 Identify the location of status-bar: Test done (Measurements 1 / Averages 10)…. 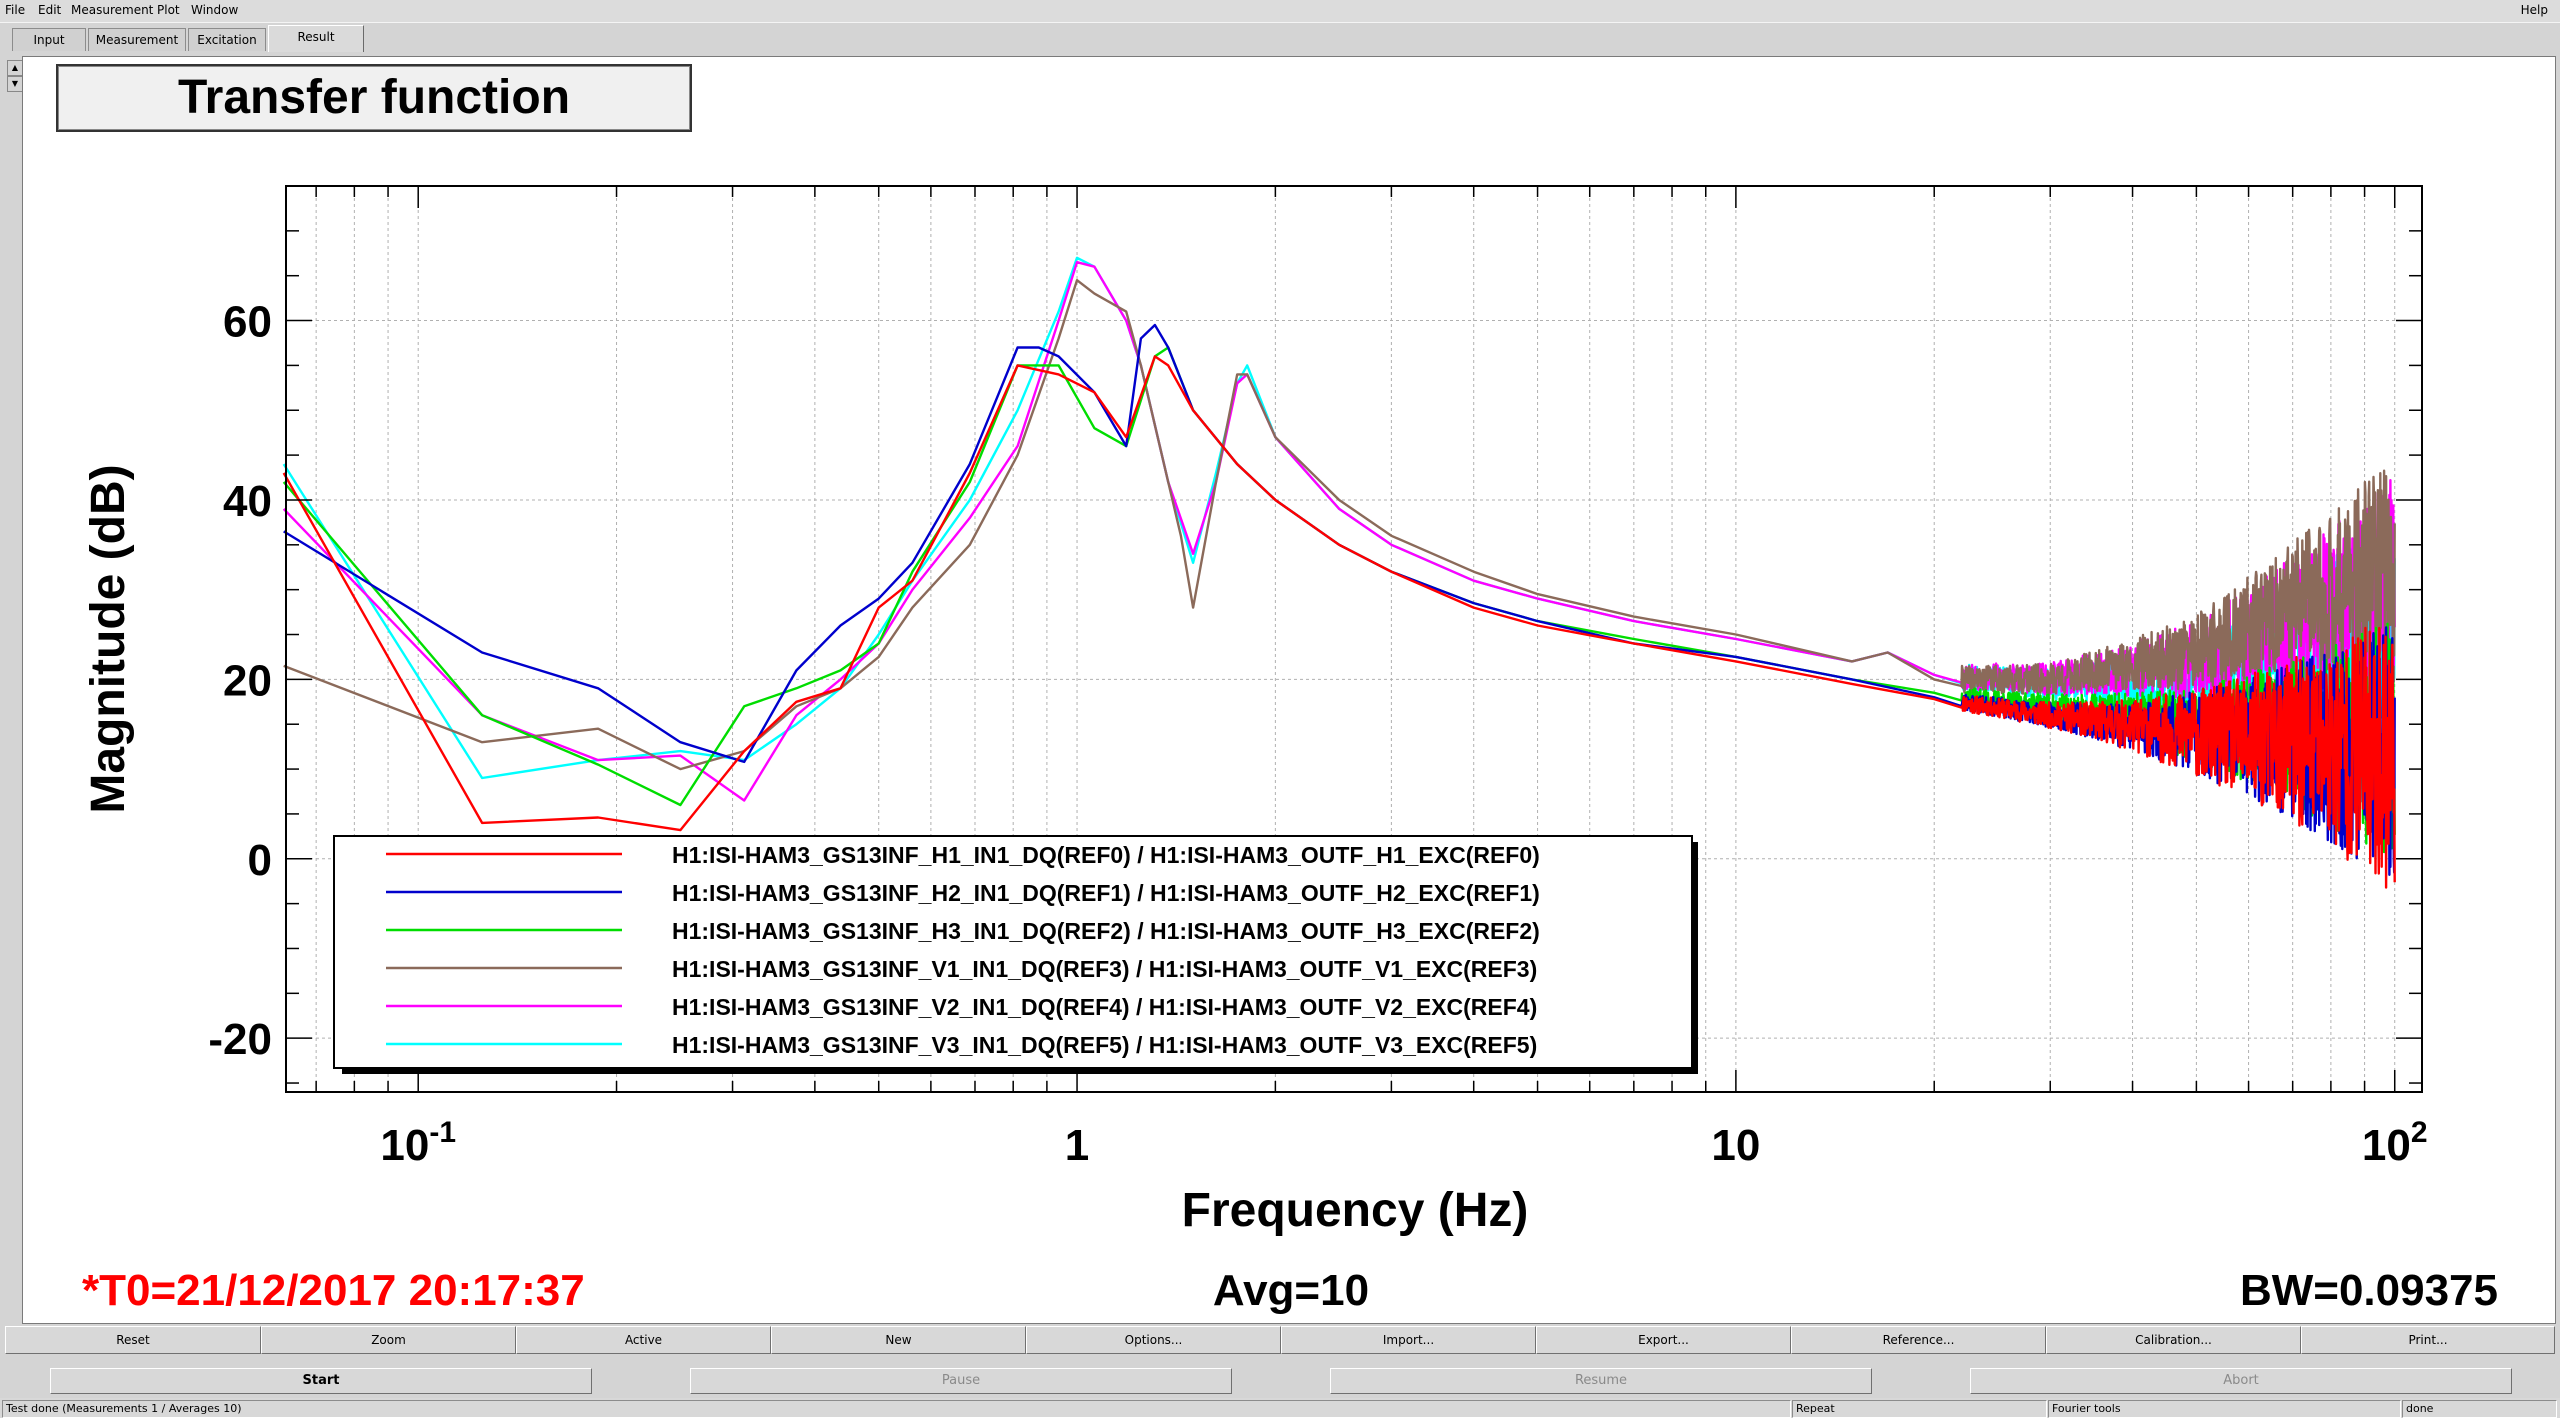
(1280, 1408).